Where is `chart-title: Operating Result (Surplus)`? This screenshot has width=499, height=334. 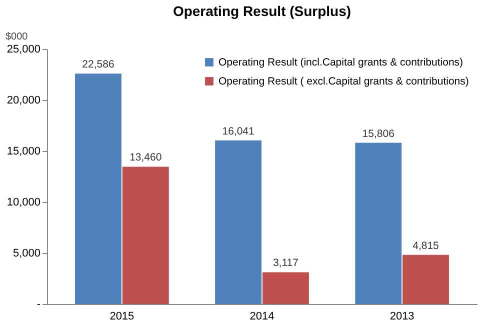
chart-title: Operating Result (Surplus) is located at coordinates (262, 11).